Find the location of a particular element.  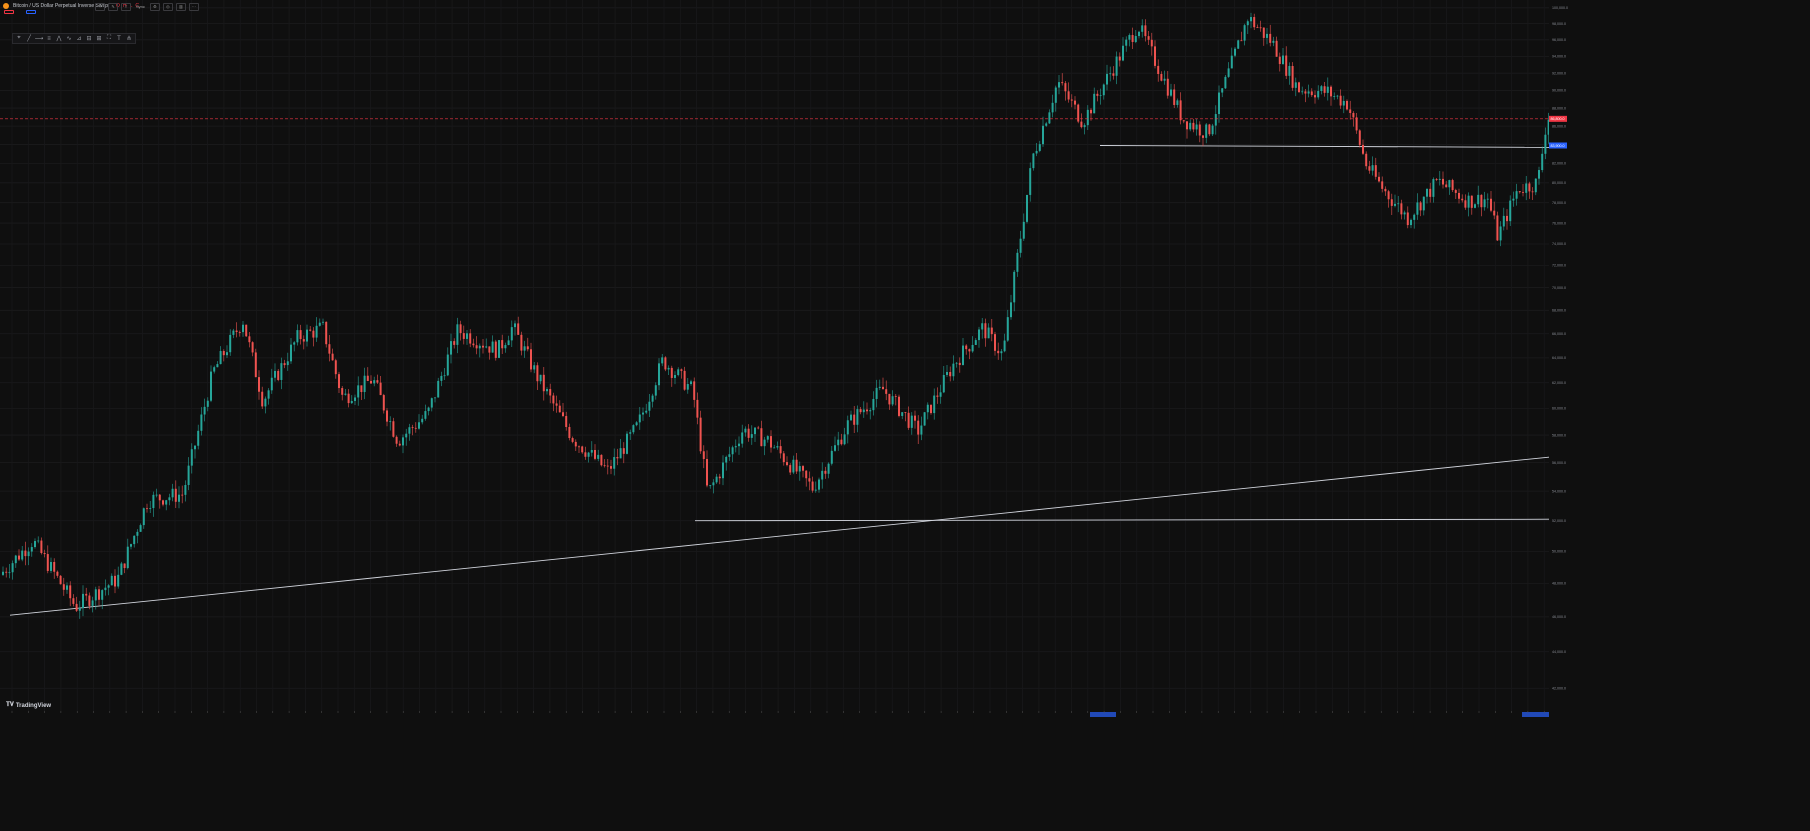

tradingview-logo: 𝐓𝐕 TradingView is located at coordinates (28, 705).